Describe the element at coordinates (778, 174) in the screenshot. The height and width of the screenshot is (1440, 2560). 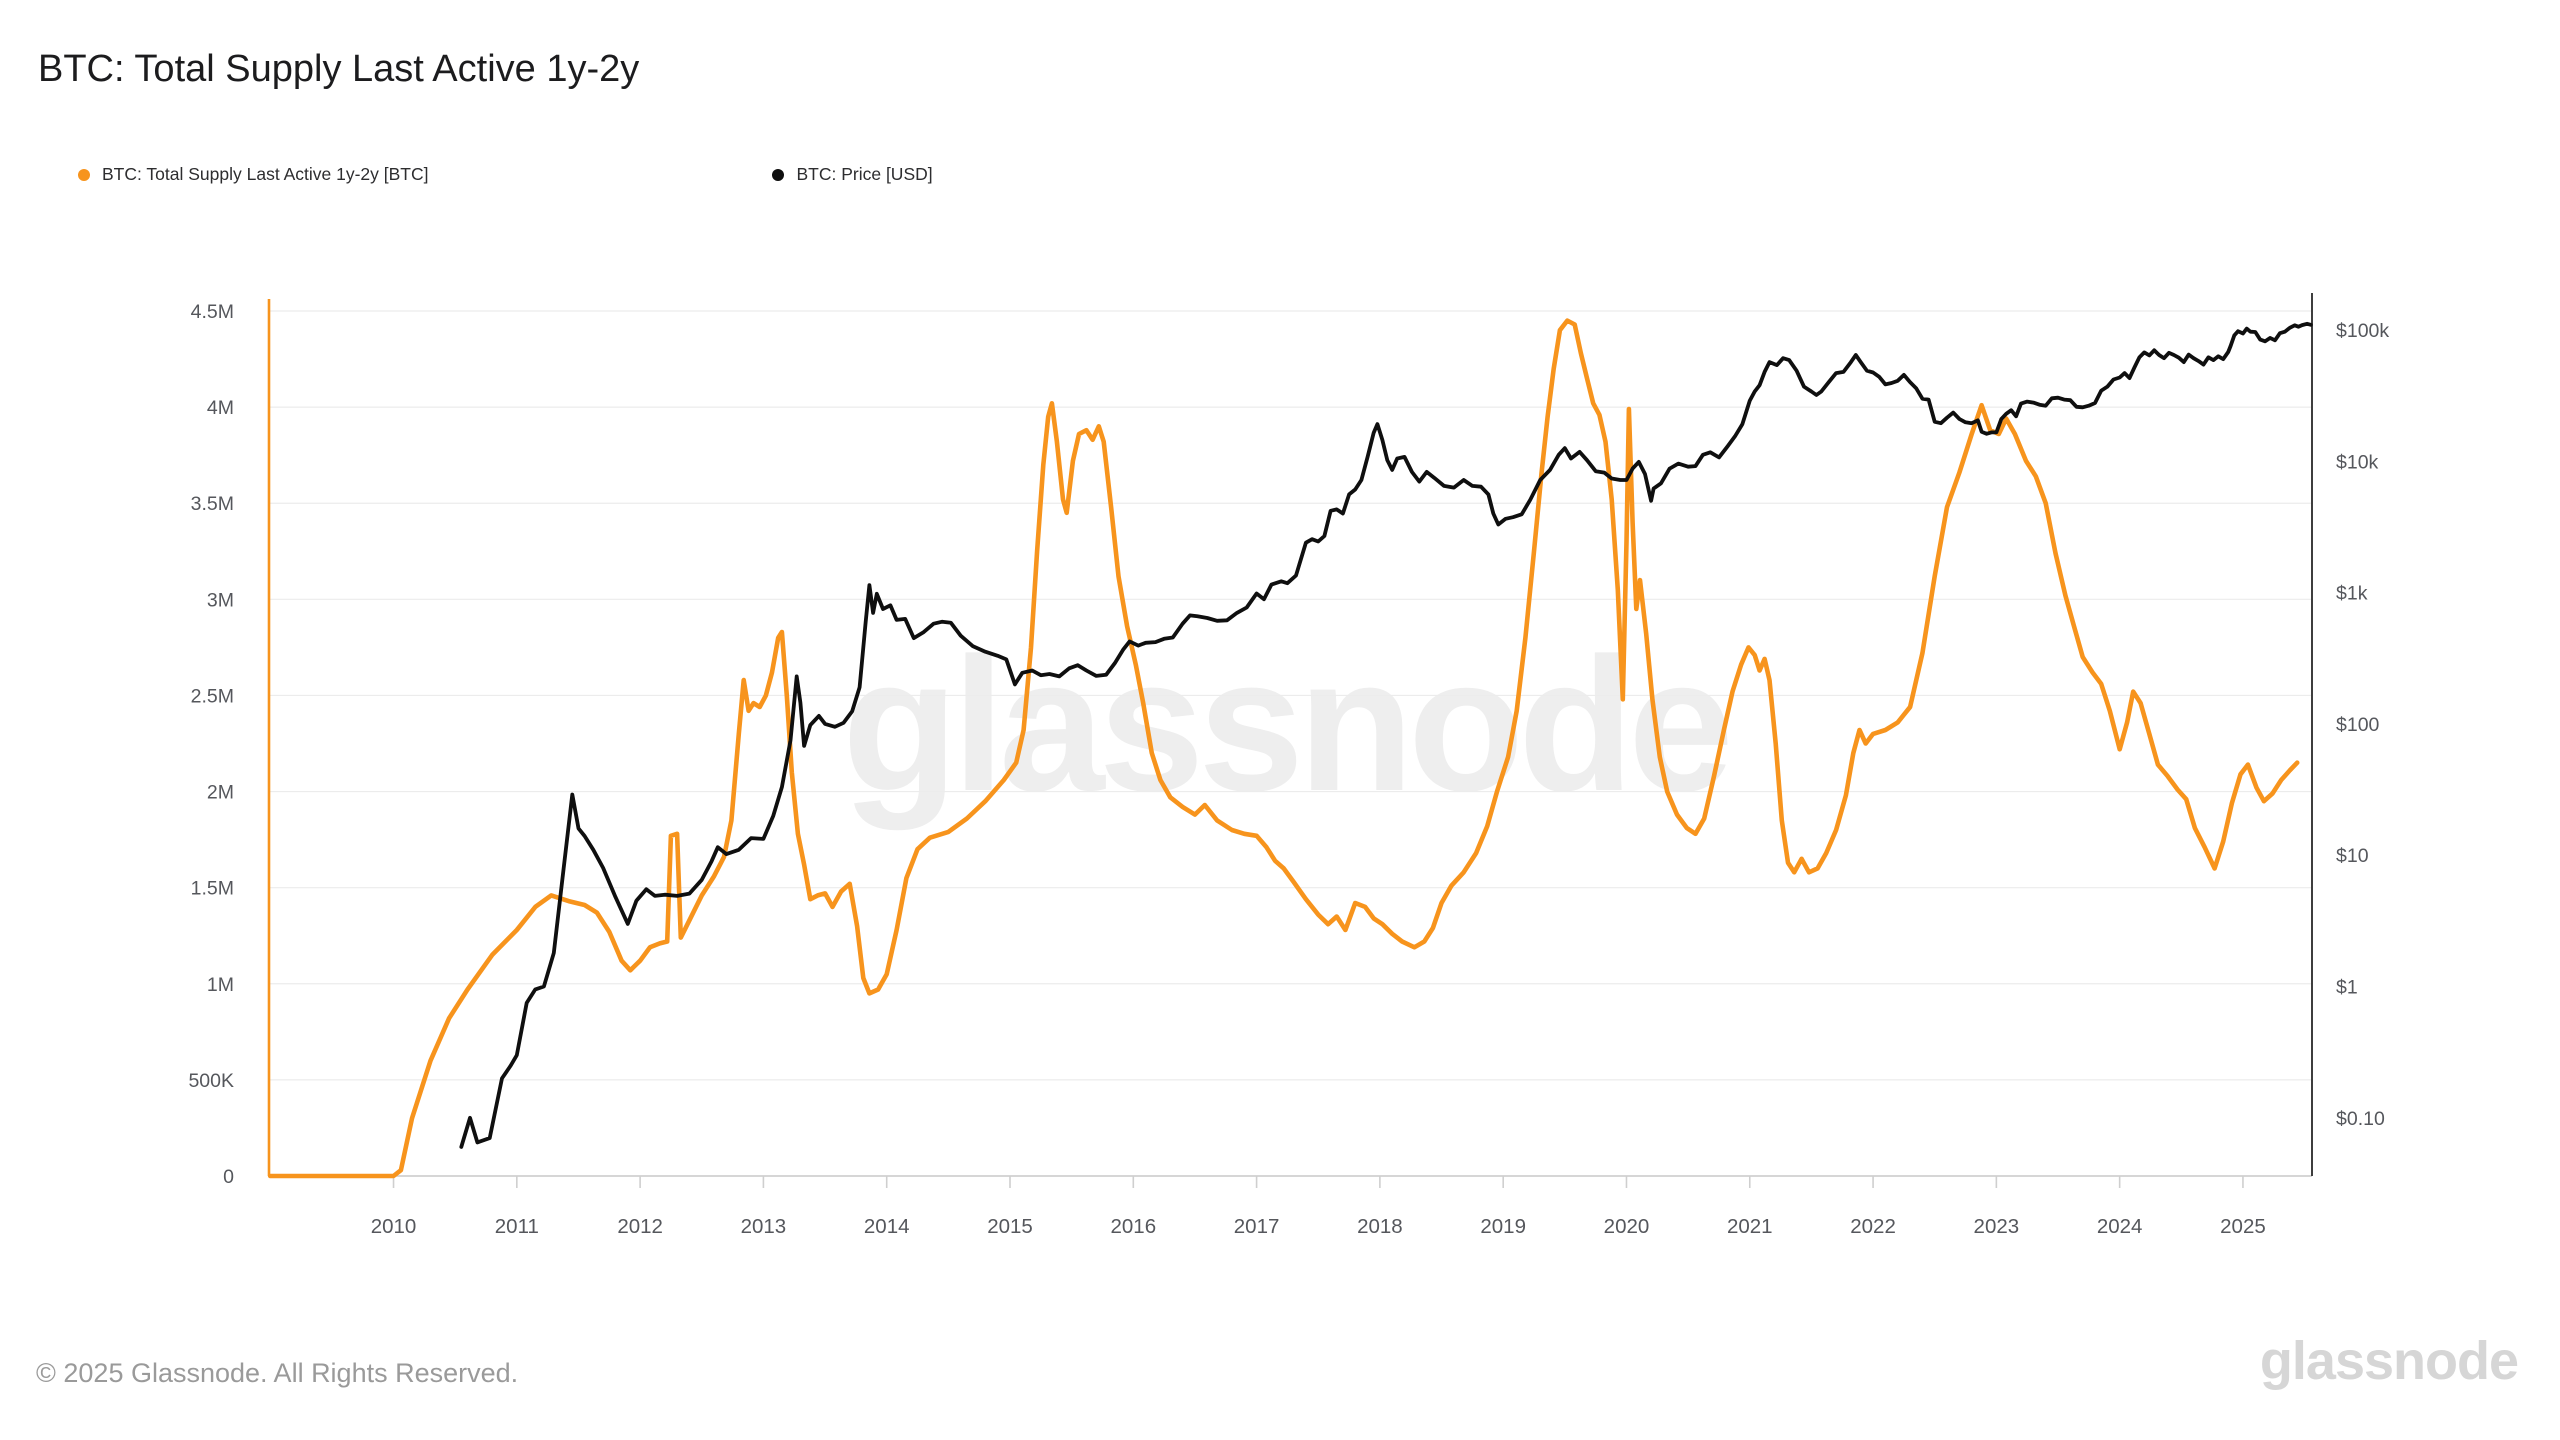
I see `price-series-swatch-icon` at that location.